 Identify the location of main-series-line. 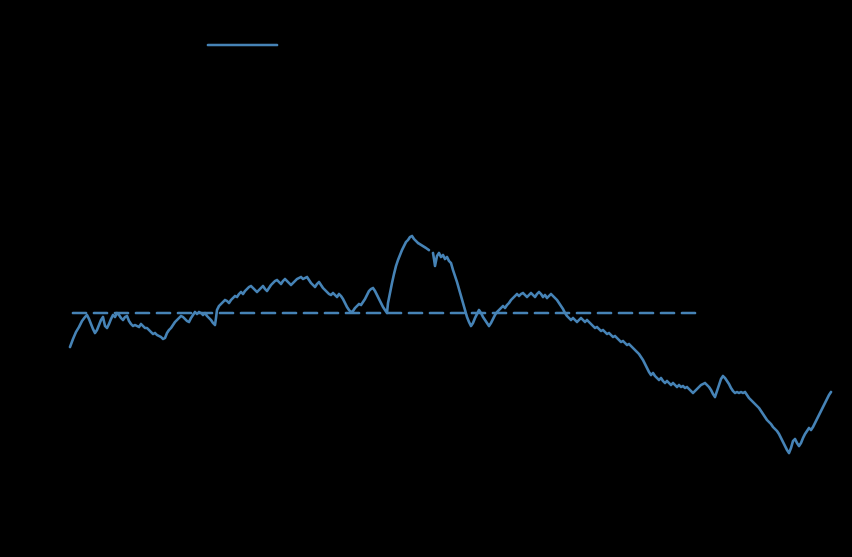
(244, 291).